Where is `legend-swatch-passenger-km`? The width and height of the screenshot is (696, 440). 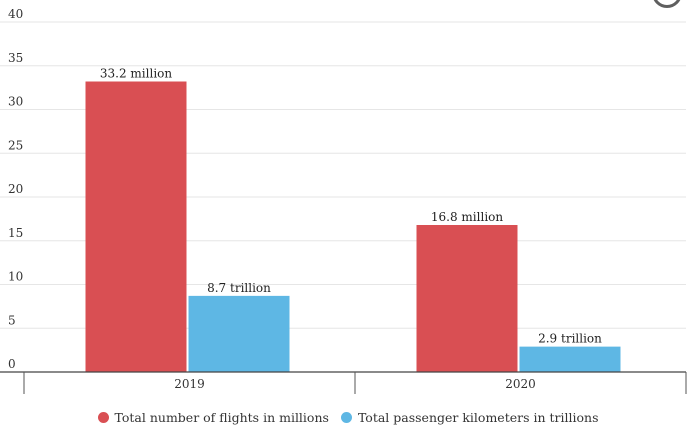 legend-swatch-passenger-km is located at coordinates (346, 417).